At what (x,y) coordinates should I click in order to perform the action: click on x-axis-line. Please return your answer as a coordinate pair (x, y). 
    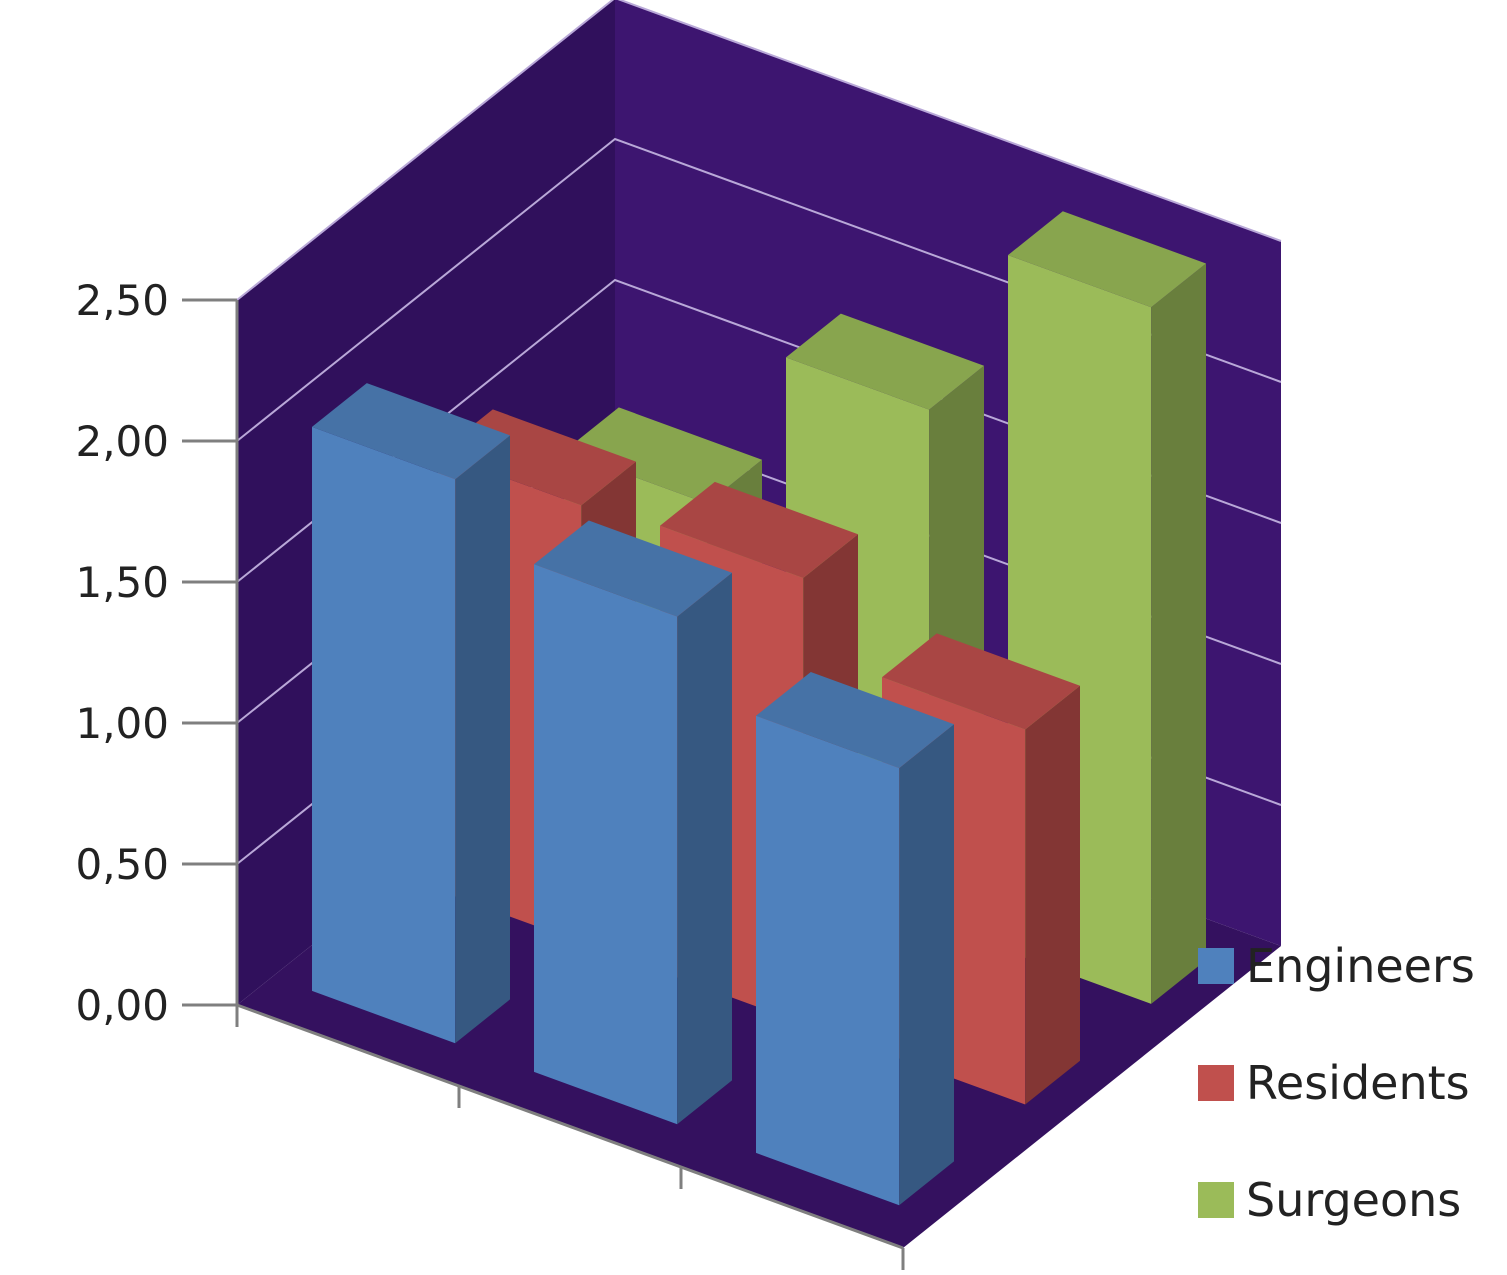
    Looking at the image, I should click on (570, 1126).